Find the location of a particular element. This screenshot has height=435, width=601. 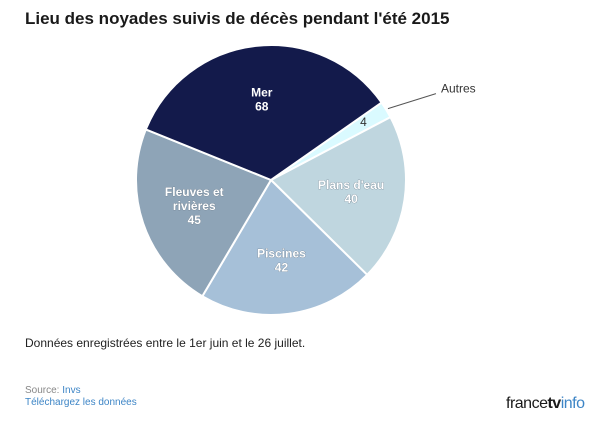

logo-info: info is located at coordinates (572, 403).